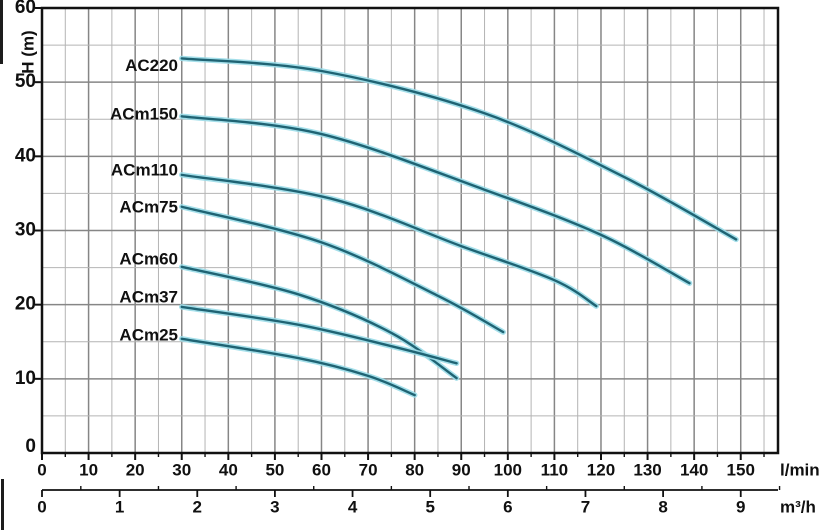 The height and width of the screenshot is (530, 826). Describe the element at coordinates (800, 469) in the screenshot. I see `x-axis-unit-lmin: l/min` at that location.